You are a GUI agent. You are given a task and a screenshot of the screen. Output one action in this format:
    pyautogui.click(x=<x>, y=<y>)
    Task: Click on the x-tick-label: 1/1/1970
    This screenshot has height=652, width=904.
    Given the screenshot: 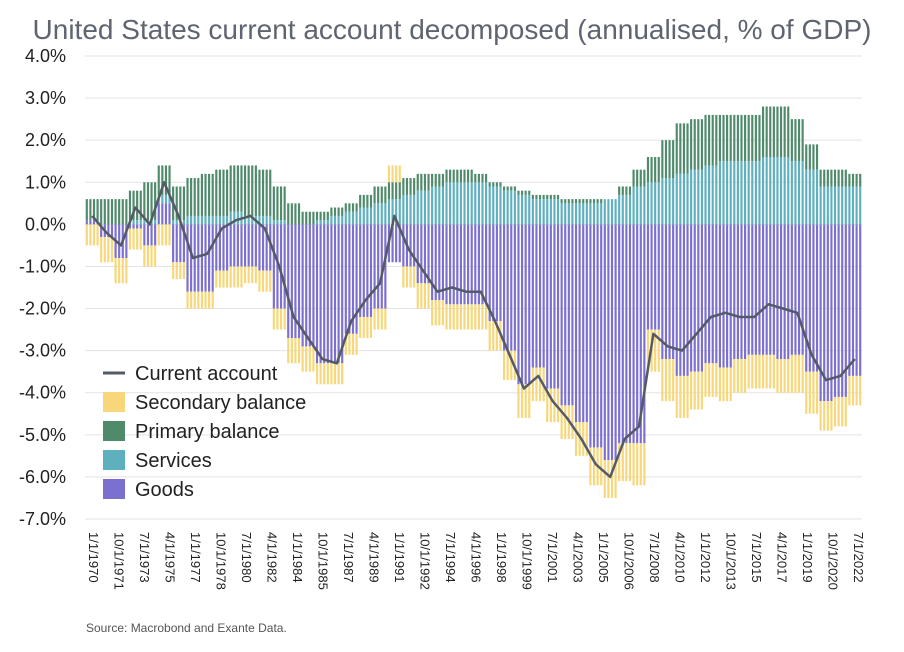 What is the action you would take?
    pyautogui.click(x=93, y=557)
    